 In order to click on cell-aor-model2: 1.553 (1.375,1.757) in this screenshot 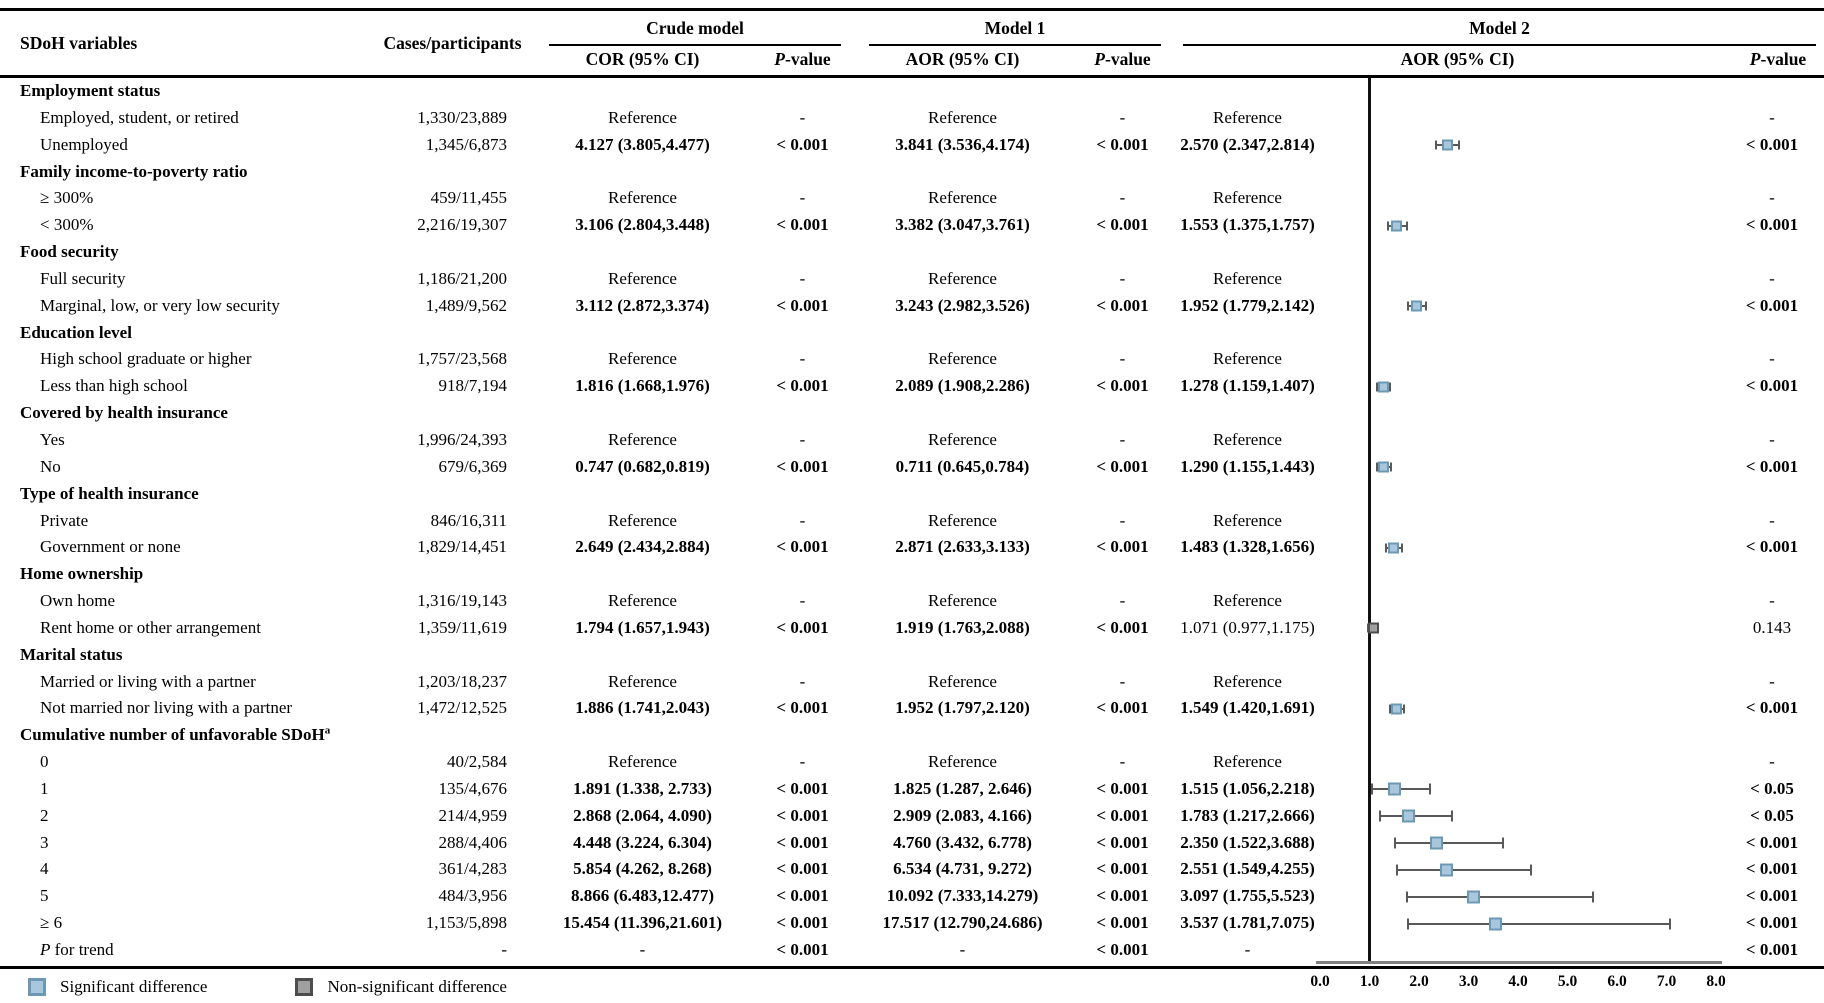, I will do `click(1247, 225)`.